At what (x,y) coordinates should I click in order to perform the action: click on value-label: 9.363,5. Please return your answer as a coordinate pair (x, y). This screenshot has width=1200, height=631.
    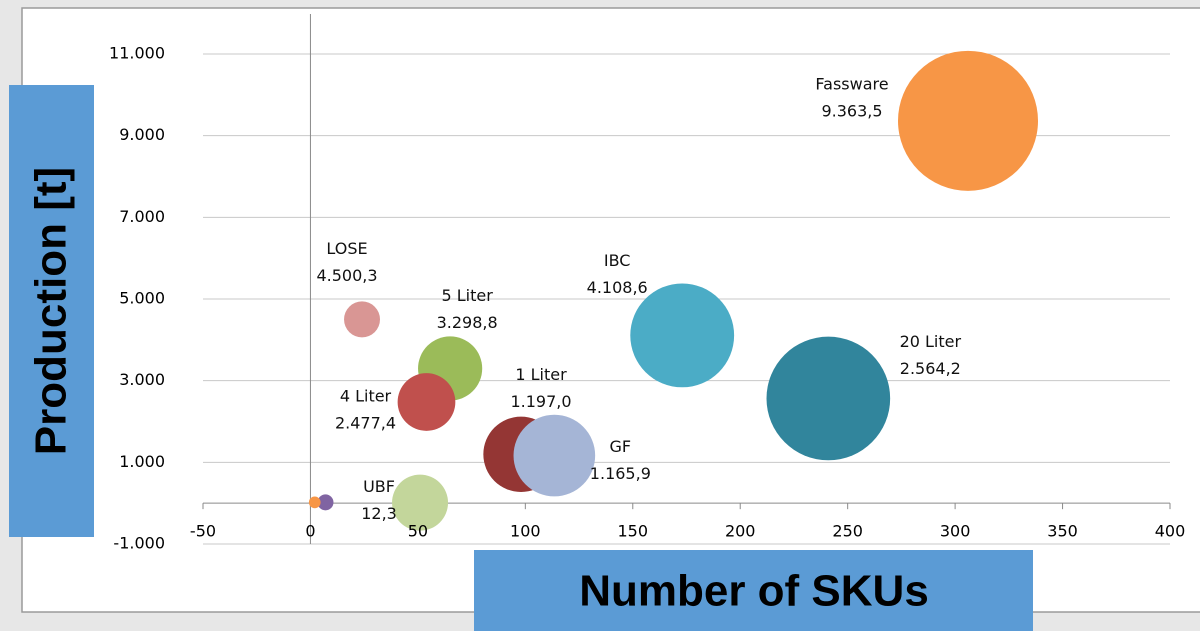
    Looking at the image, I should click on (851, 110).